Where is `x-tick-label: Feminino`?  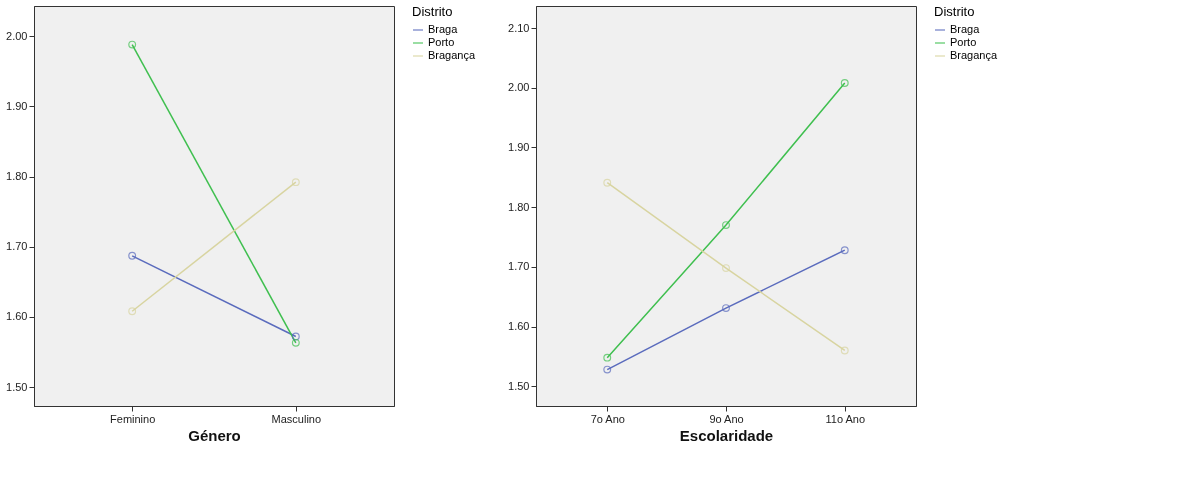
x-tick-label: Feminino is located at coordinates (133, 418).